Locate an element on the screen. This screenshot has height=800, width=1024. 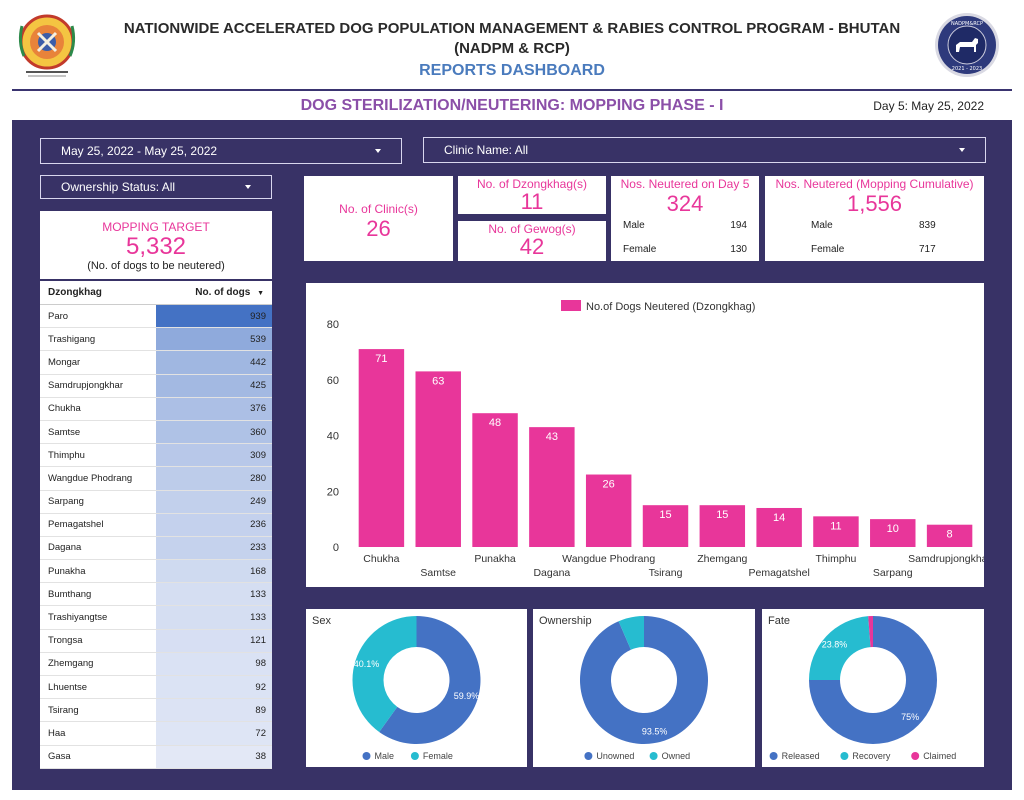
x-tick-label: Zhemgang is located at coordinates (722, 559).